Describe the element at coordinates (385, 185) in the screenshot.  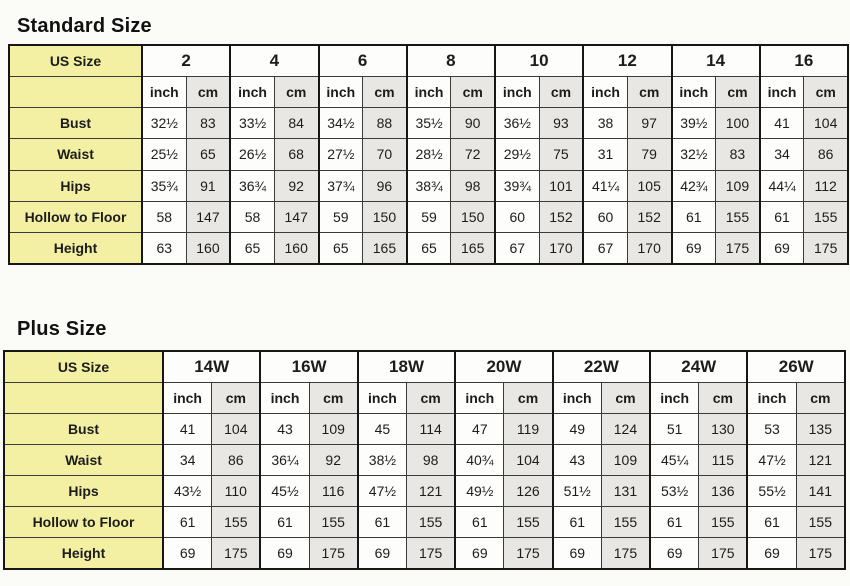
I see `value-cell: 96` at that location.